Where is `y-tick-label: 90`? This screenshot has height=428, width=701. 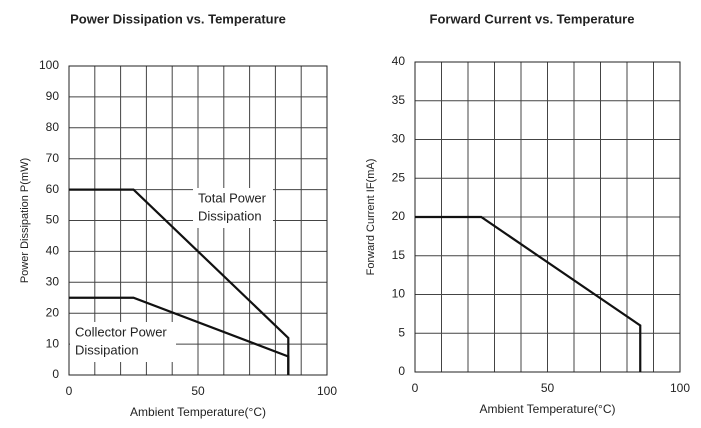
y-tick-label: 90 is located at coordinates (53, 96).